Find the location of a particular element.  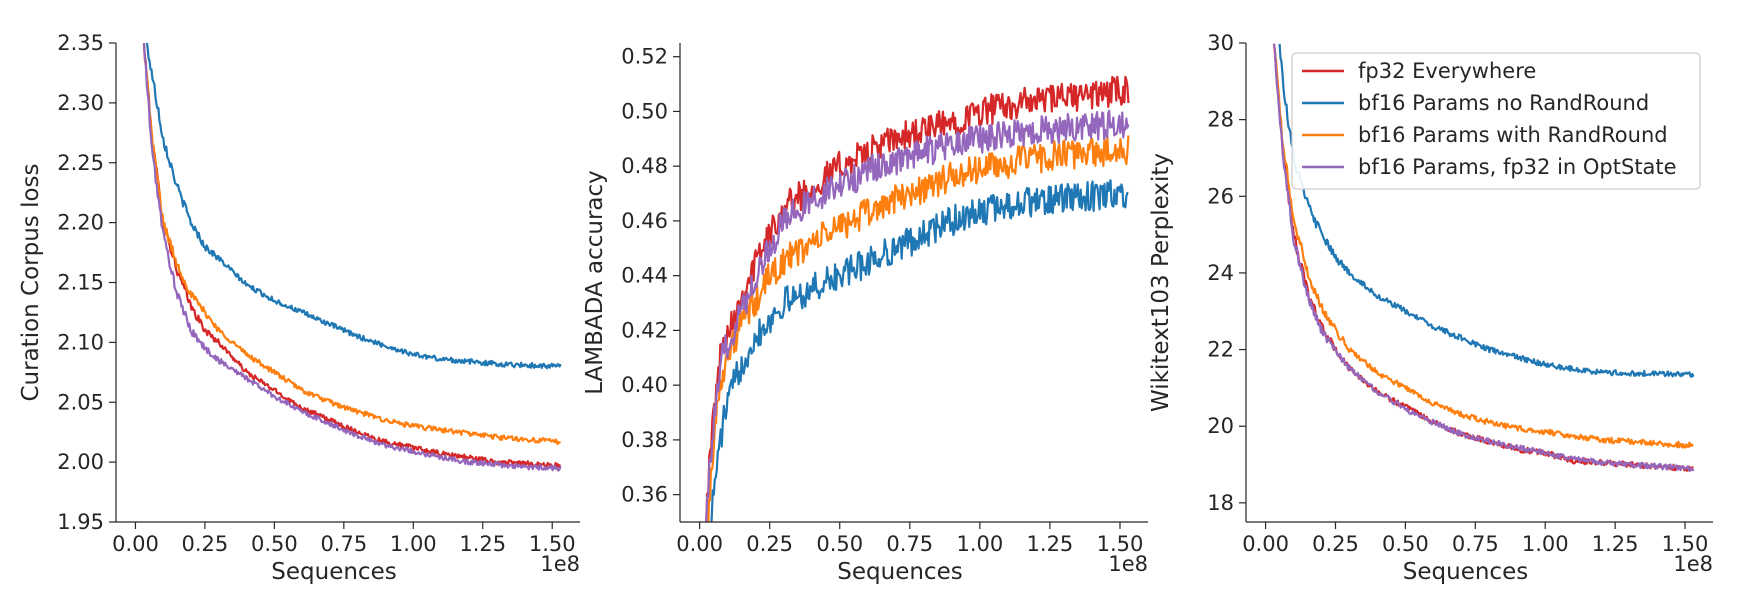

y-tick-label: 20 is located at coordinates (1220, 426).